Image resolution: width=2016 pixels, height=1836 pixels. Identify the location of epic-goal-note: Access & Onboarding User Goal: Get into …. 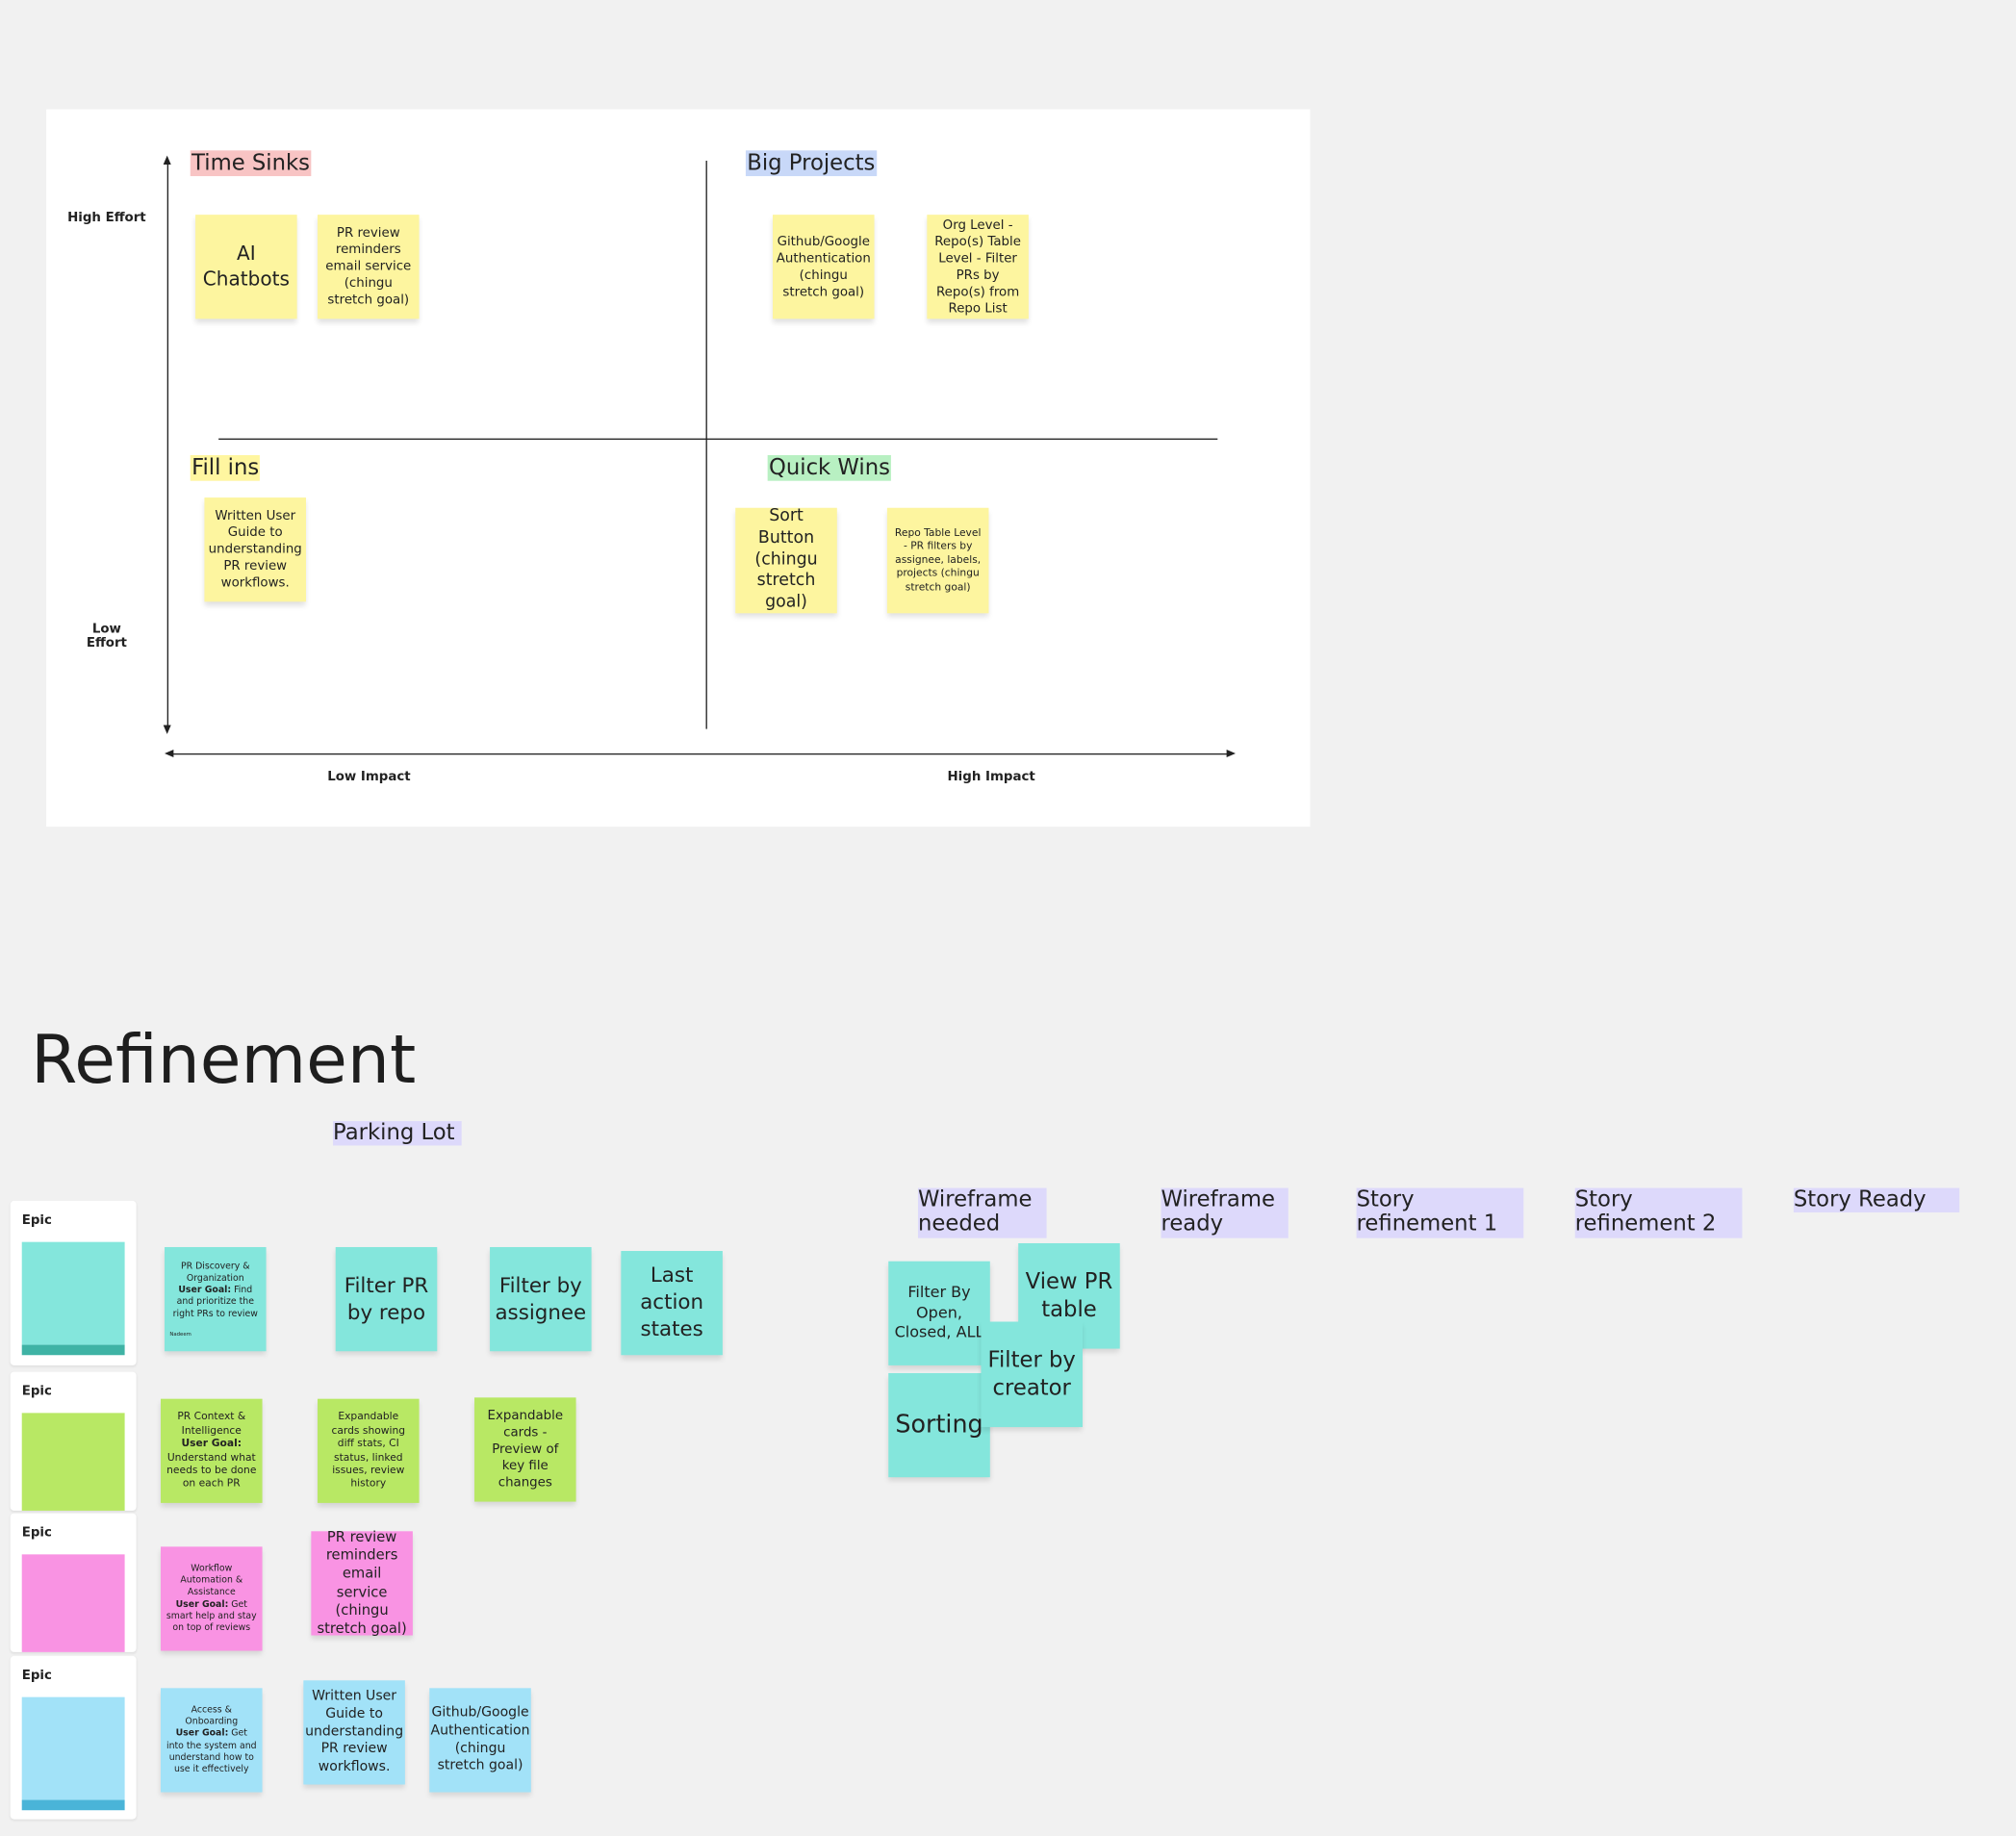
(212, 1741).